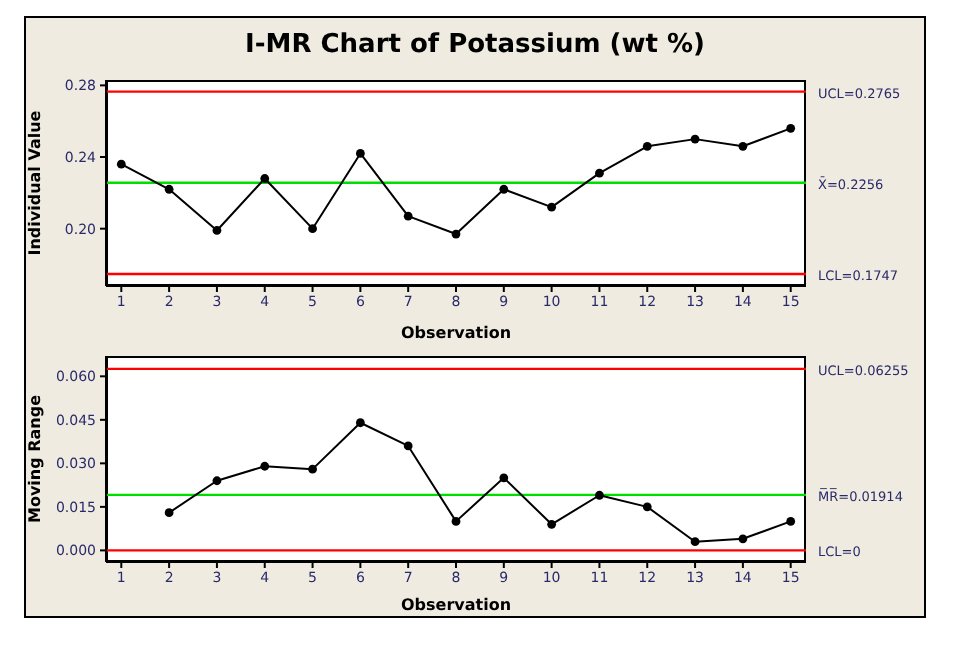  I want to click on chart-title: I-MR Chart of Potassium (wt %), so click(475, 45).